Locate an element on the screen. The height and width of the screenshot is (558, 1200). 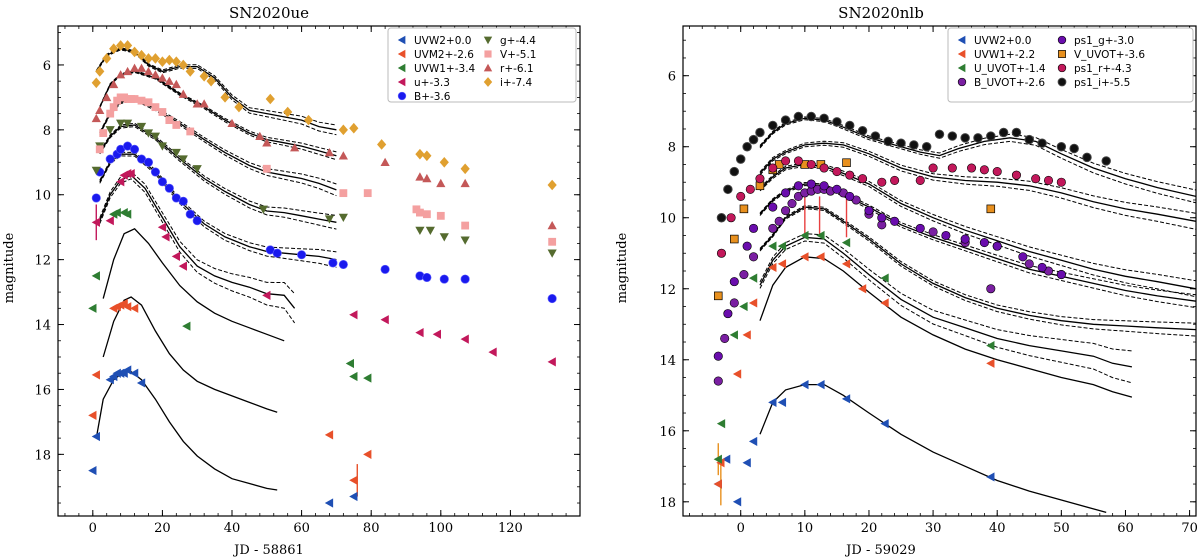
model-uncertainty-ps1-g is located at coordinates (977, 246).